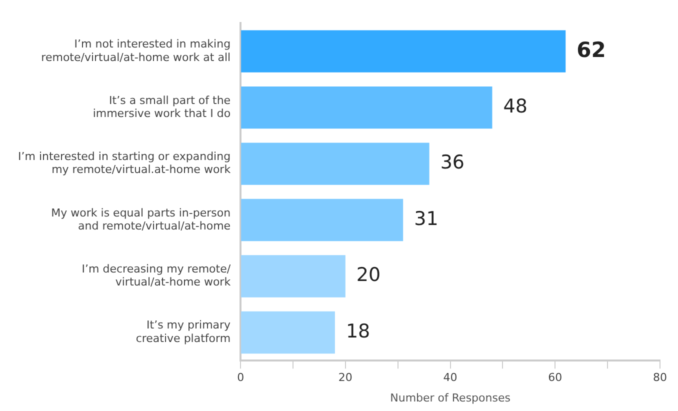 Image resolution: width=678 pixels, height=411 pixels. Describe the element at coordinates (660, 377) in the screenshot. I see `x-tick-label: 80` at that location.